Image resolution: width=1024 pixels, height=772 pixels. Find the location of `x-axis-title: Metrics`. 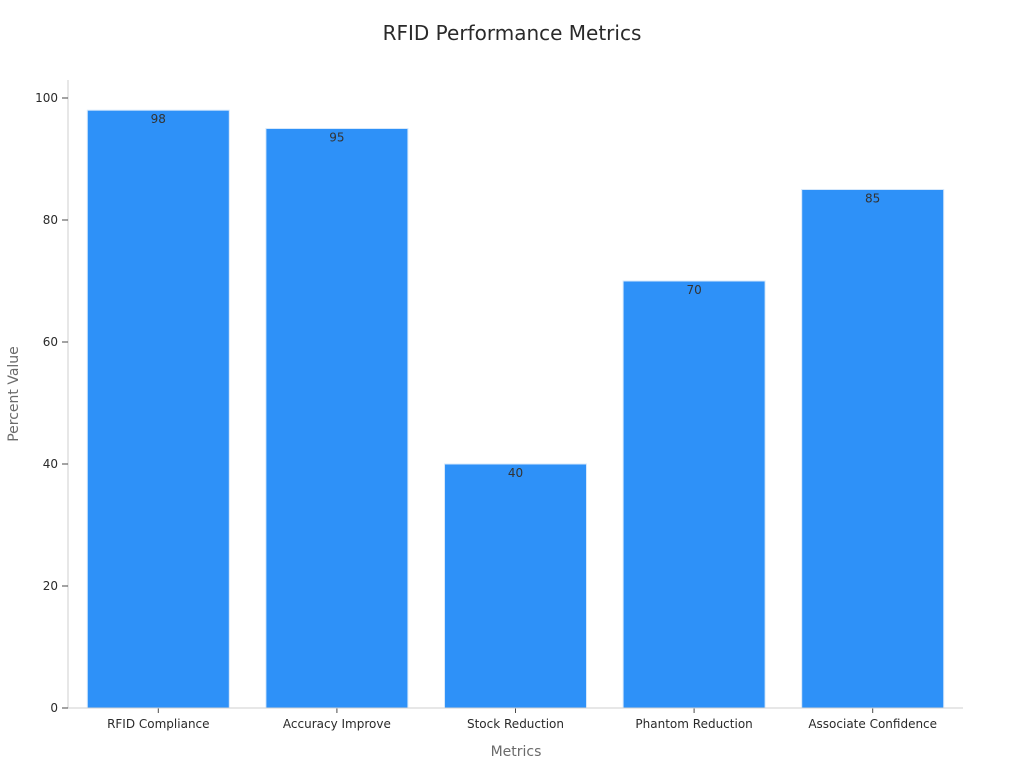

x-axis-title: Metrics is located at coordinates (516, 752).